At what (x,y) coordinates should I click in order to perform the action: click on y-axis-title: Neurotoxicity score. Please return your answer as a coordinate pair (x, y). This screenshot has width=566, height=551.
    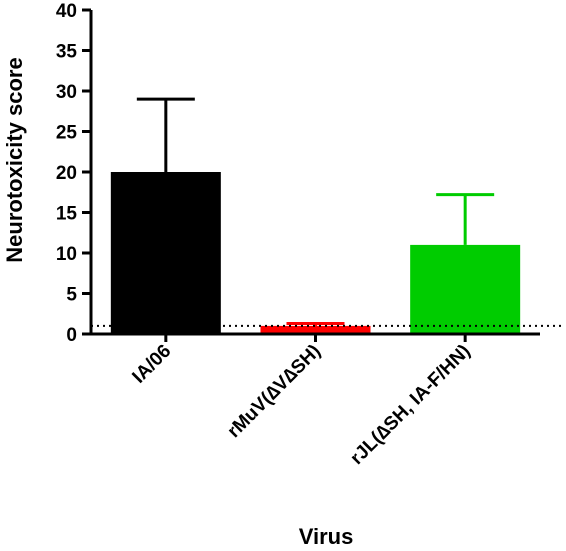
    Looking at the image, I should click on (14, 159).